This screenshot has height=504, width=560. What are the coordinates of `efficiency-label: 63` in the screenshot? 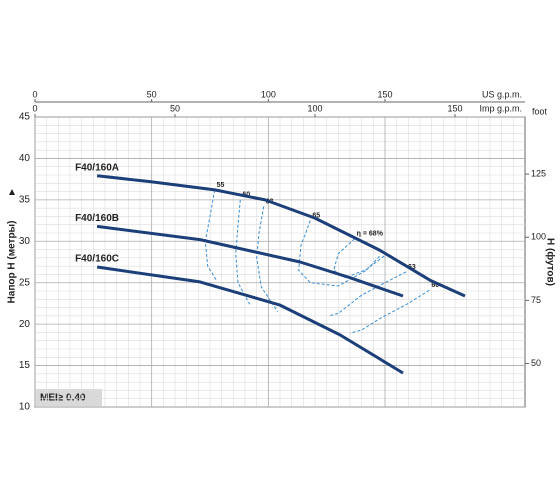 It's located at (412, 267).